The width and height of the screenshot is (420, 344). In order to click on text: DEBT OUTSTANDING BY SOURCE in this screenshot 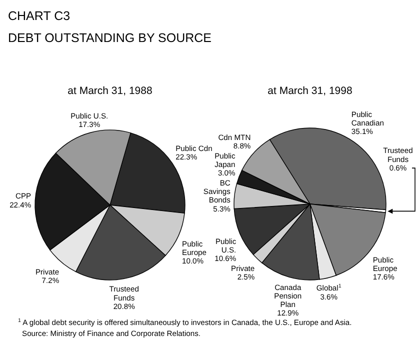, I will do `click(110, 38)`.